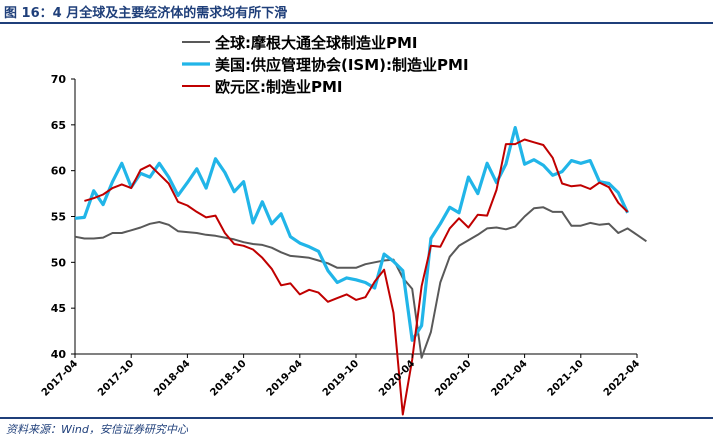 Image resolution: width=713 pixels, height=445 pixels. What do you see at coordinates (58, 217) in the screenshot?
I see `y-tick-label: 55` at bounding box center [58, 217].